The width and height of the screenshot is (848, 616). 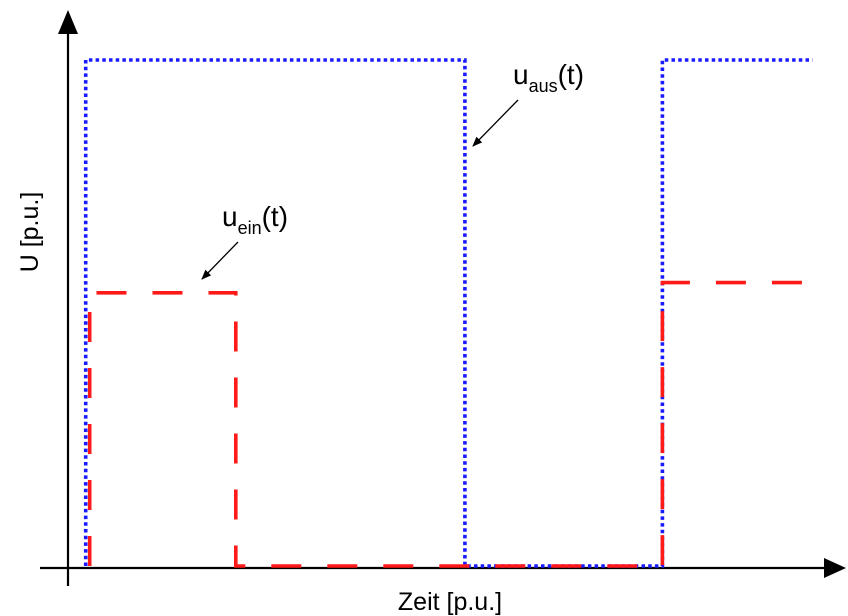 I want to click on annotation-u-aus-label: uaus(t), so click(x=548, y=77).